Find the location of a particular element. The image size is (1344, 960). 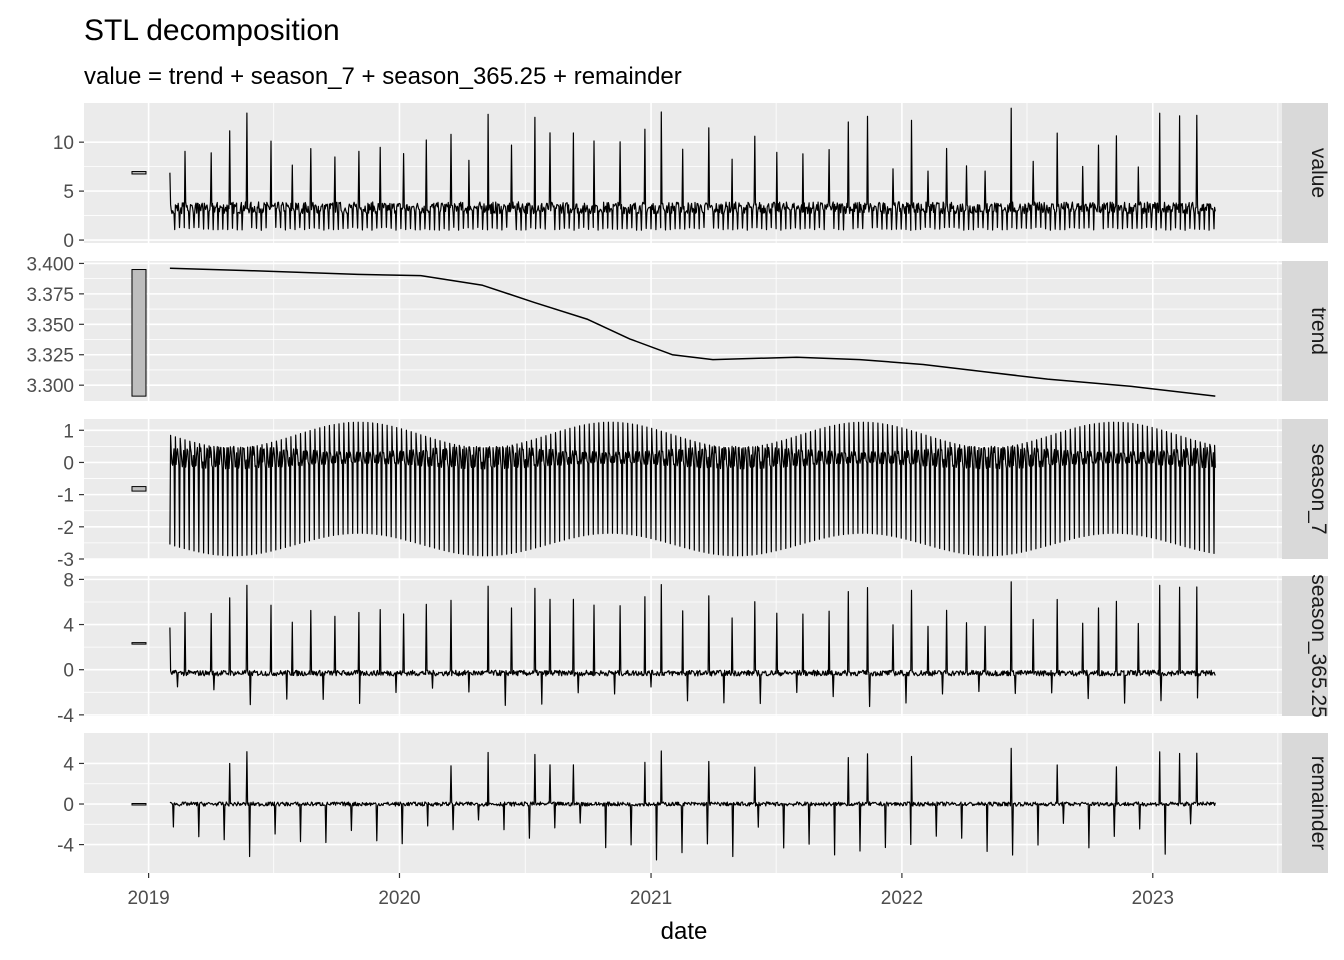

x-tick-label: 2020 is located at coordinates (399, 898).